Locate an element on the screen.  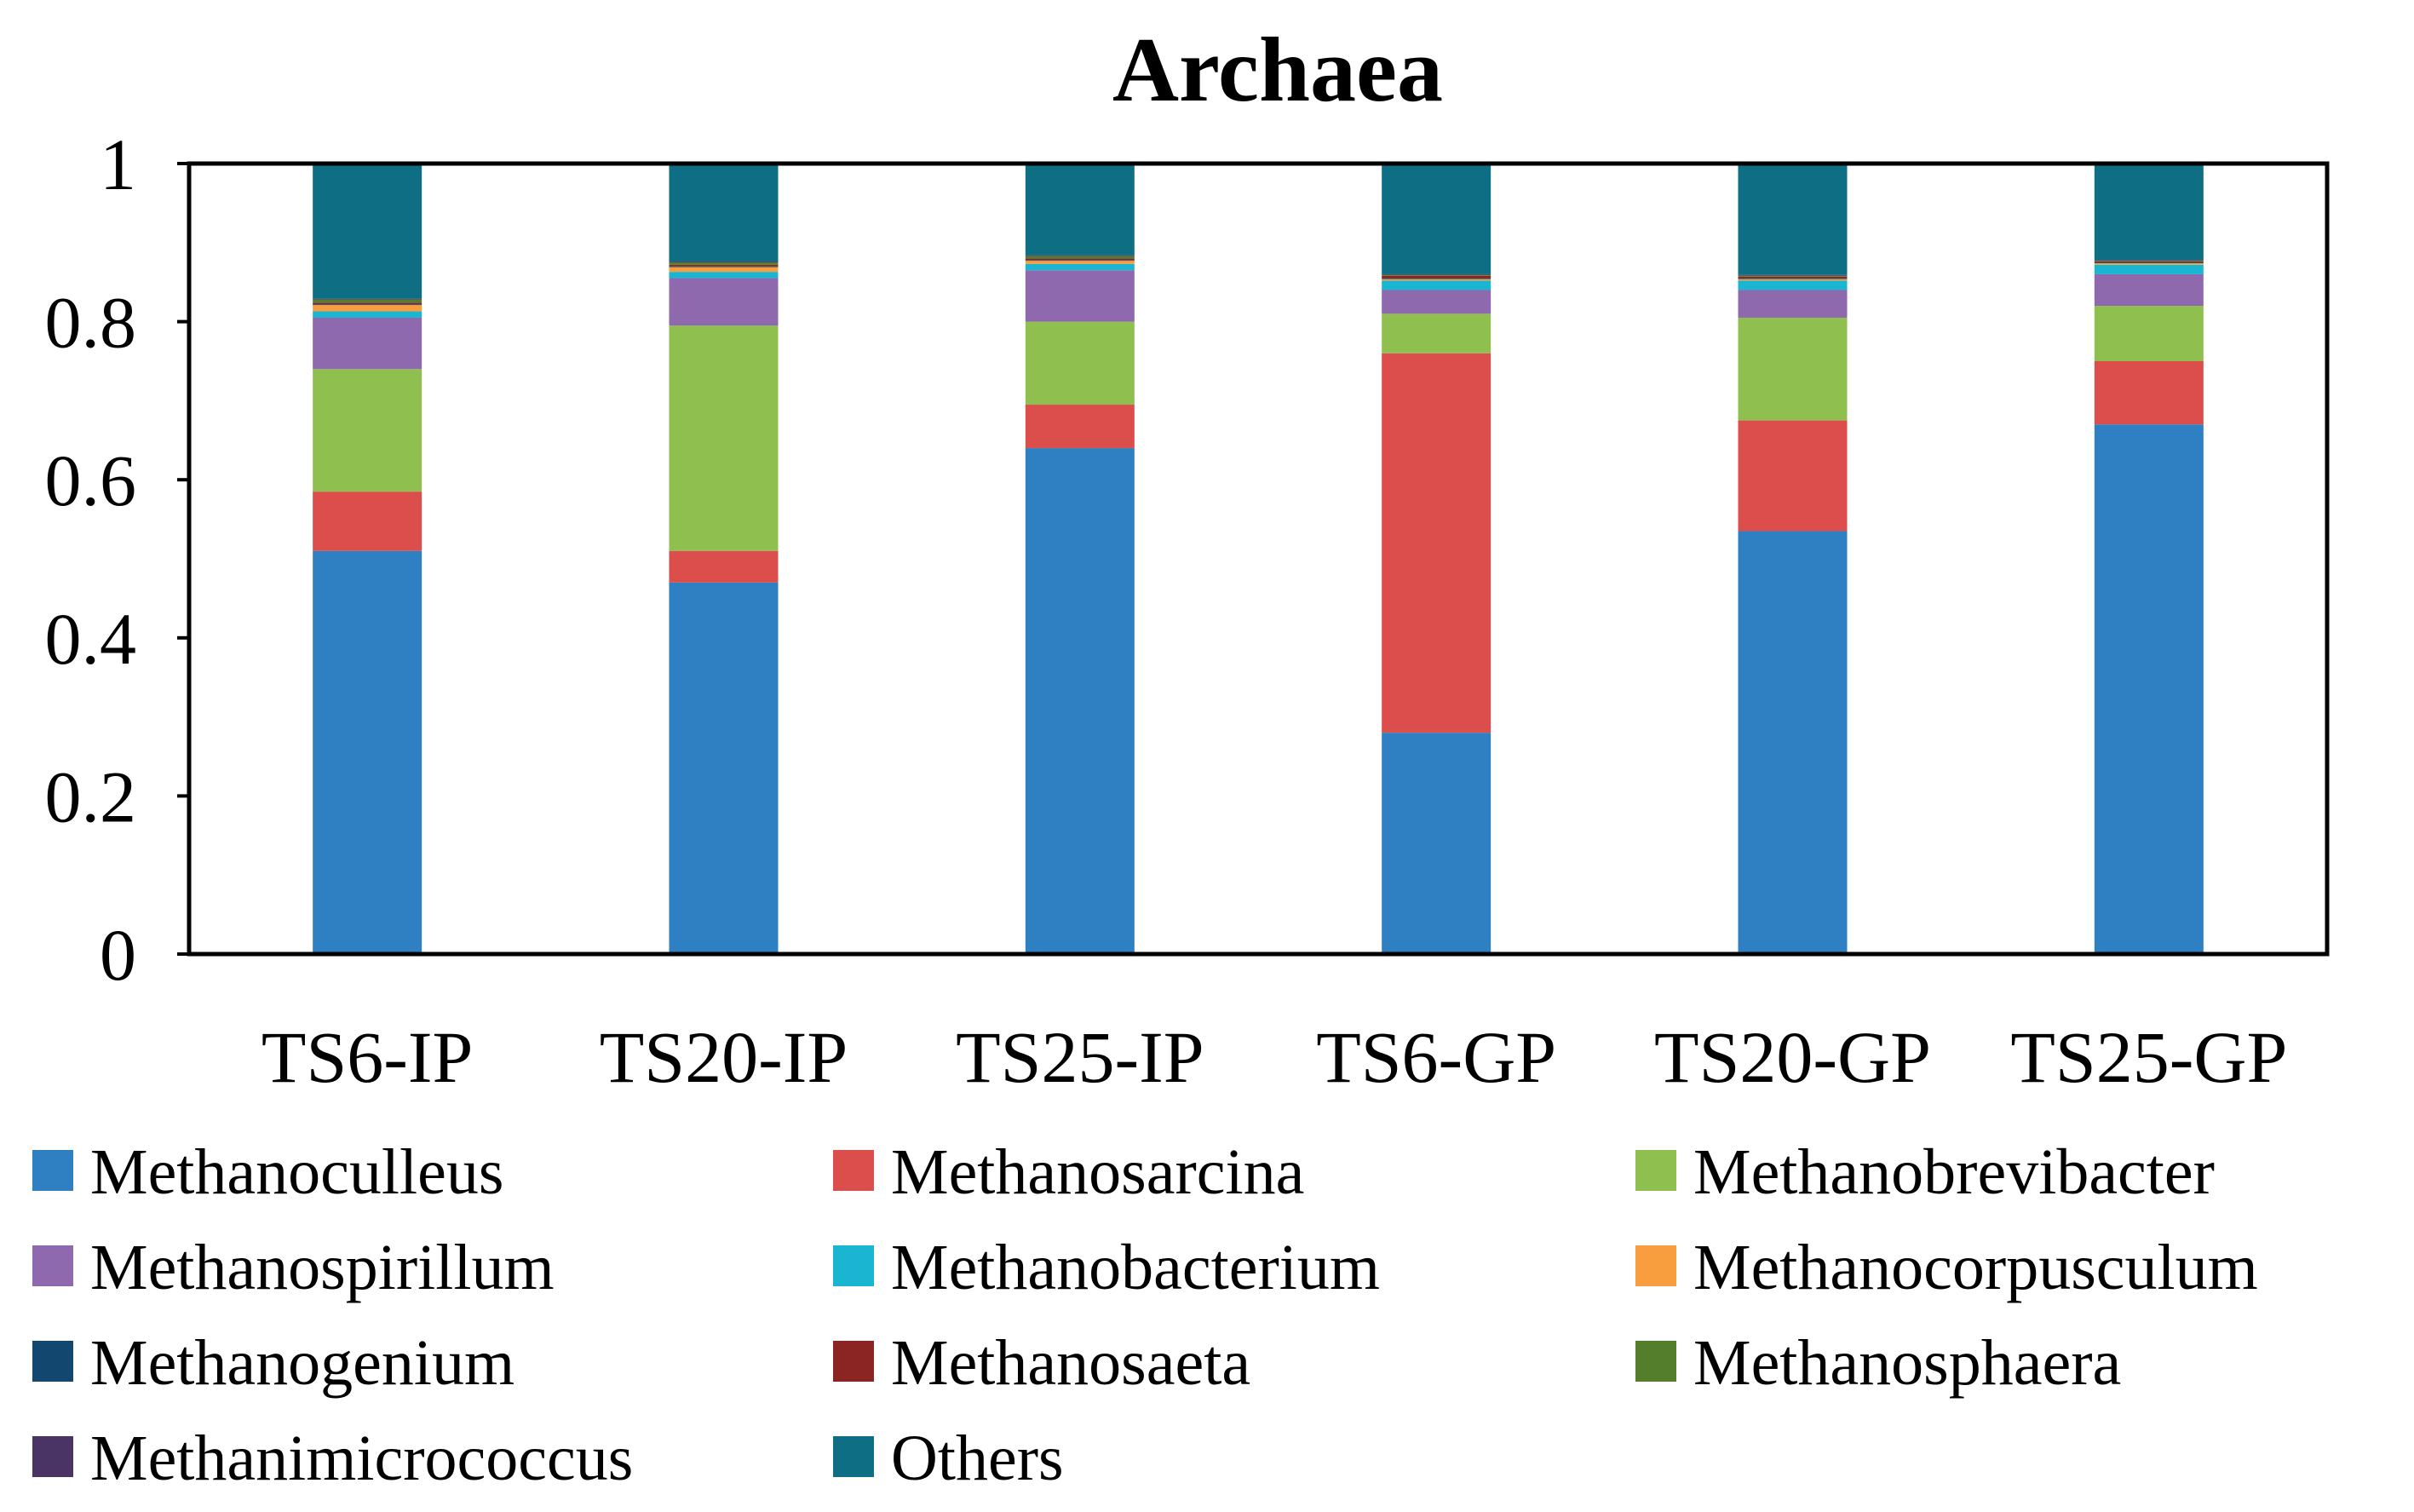
legend-item: Methanobrevibacter is located at coordinates (1925, 1172).